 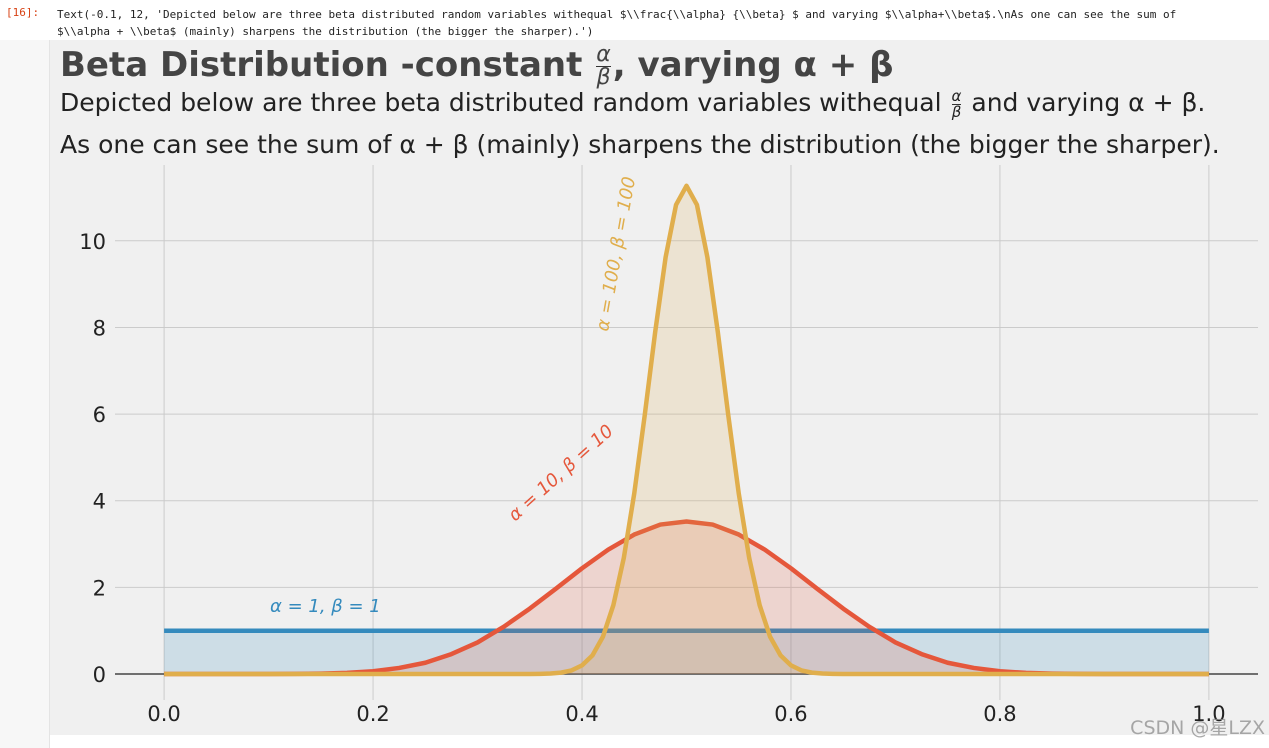 What do you see at coordinates (99, 415) in the screenshot?
I see `y-tick-label: 6` at bounding box center [99, 415].